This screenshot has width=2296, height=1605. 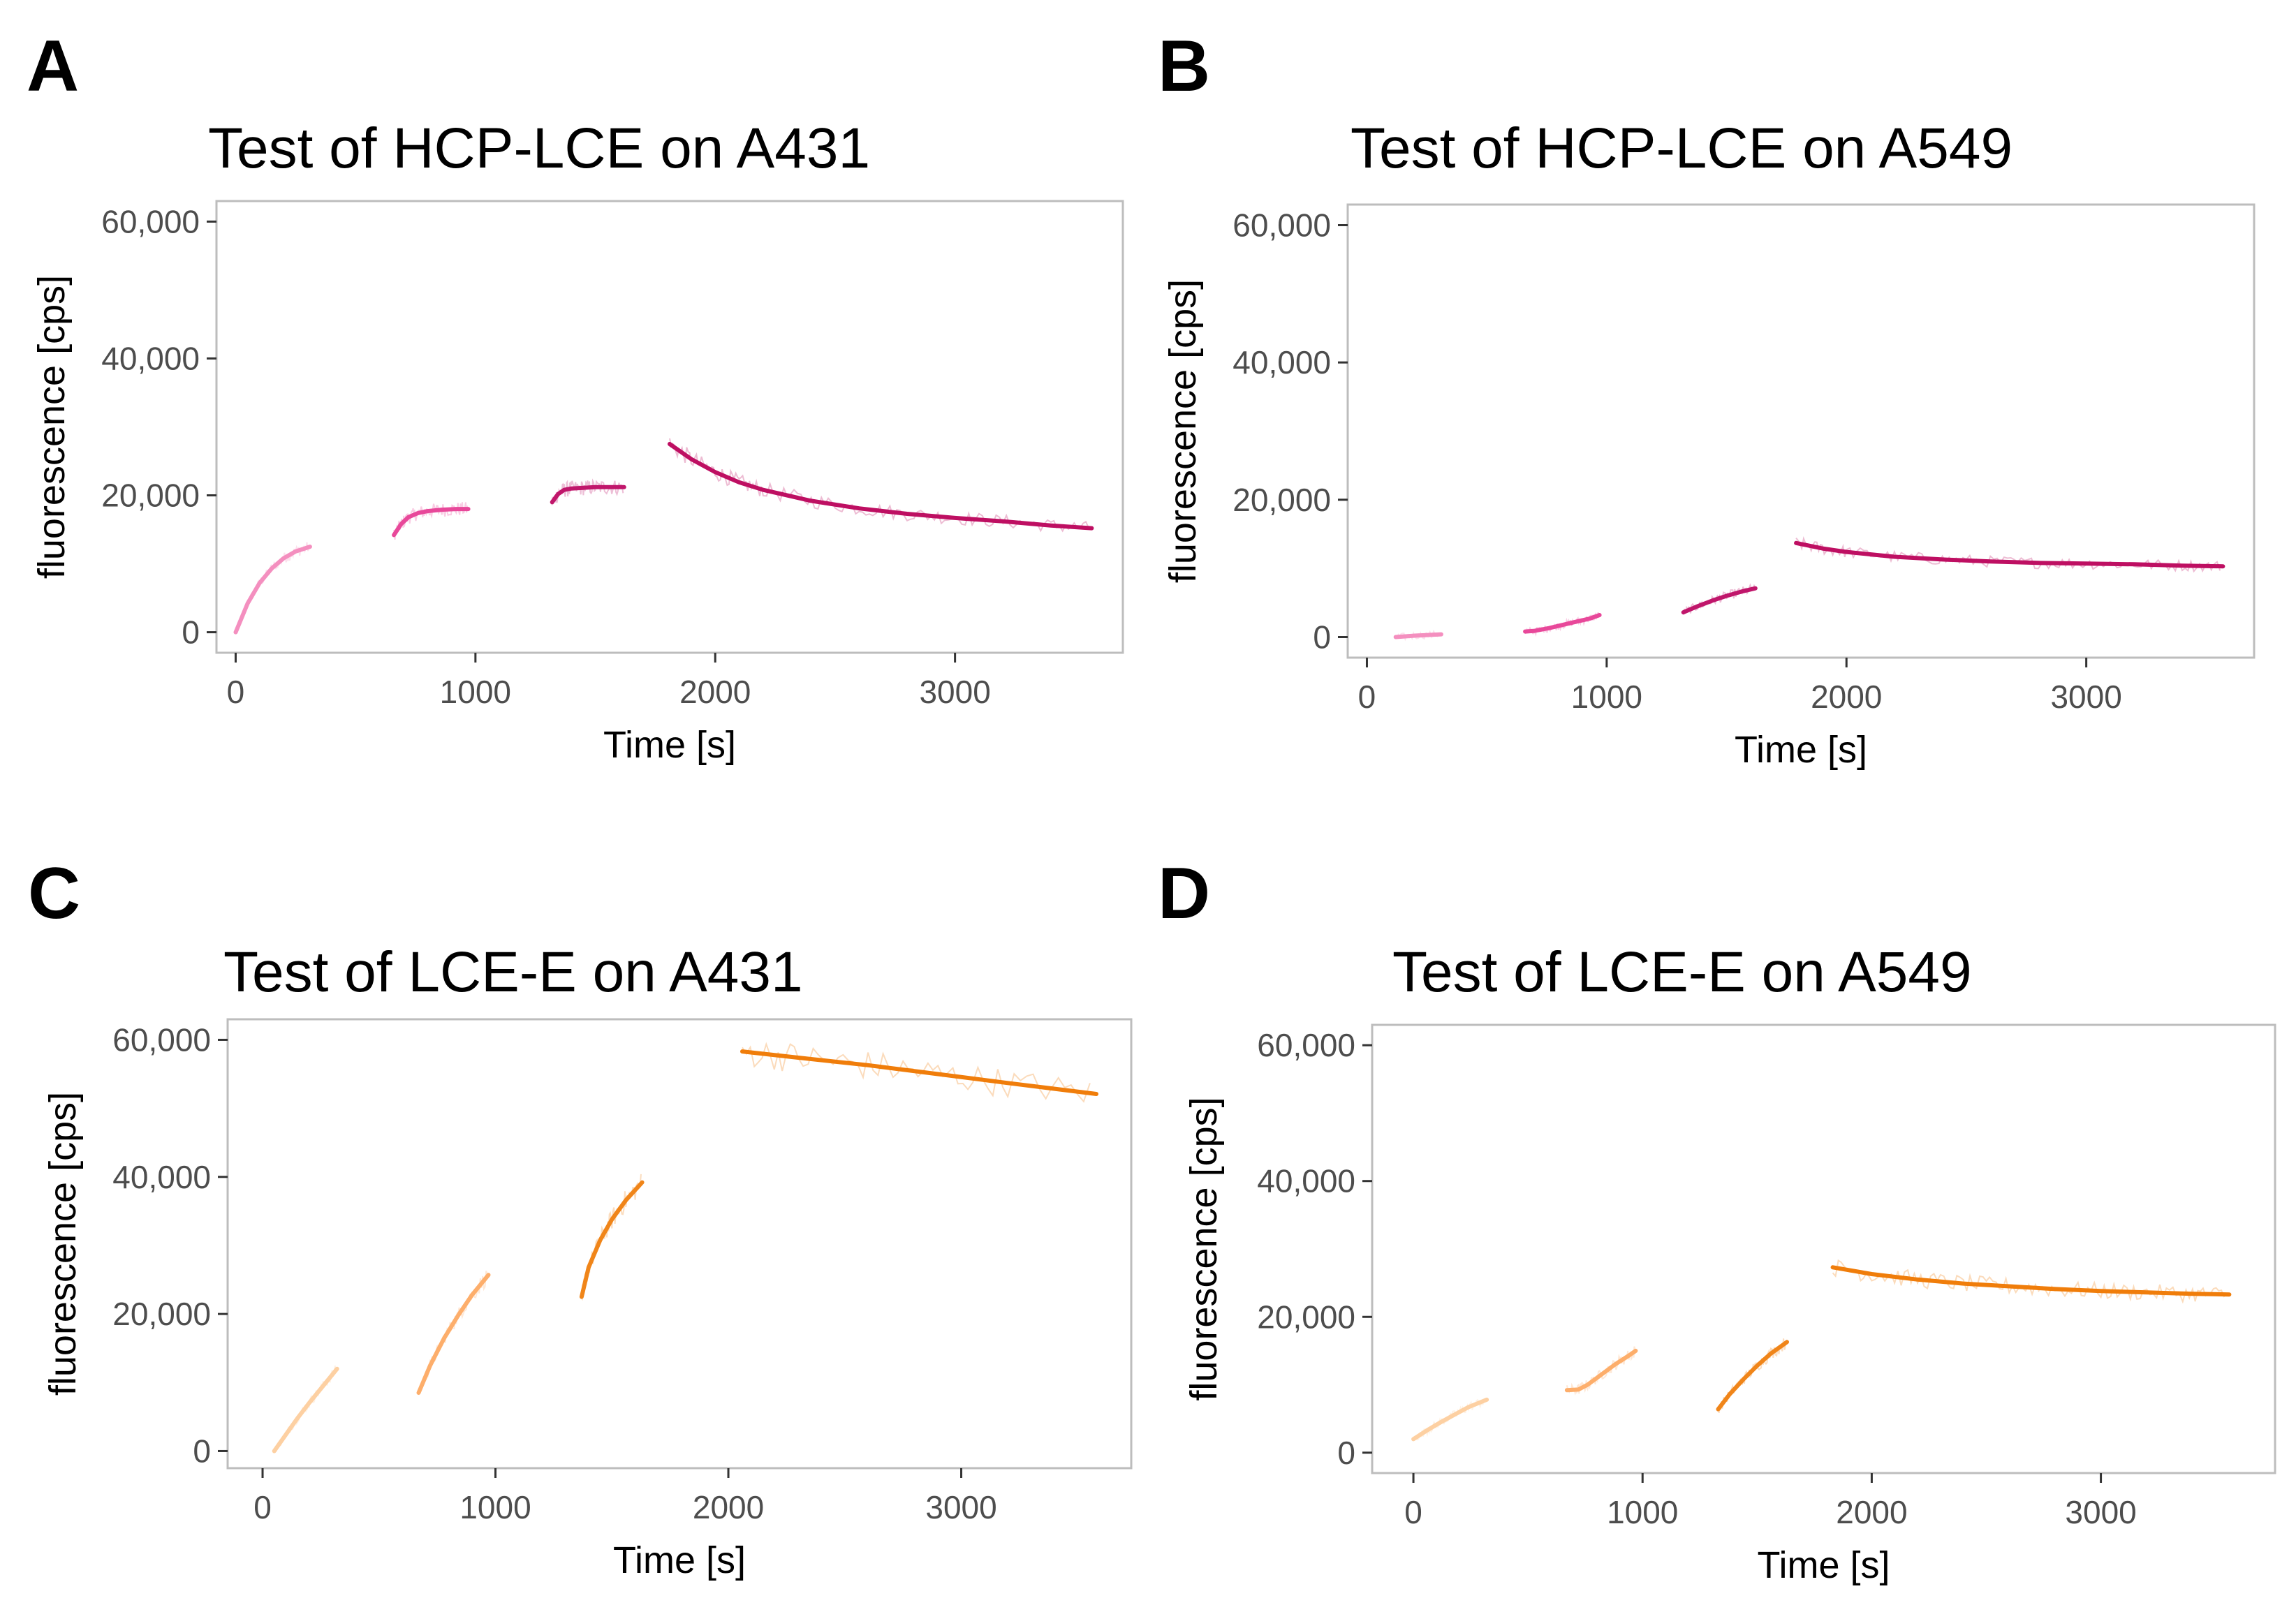 I want to click on chart-title: Test of HCP-LCE on A549, so click(x=1682, y=148).